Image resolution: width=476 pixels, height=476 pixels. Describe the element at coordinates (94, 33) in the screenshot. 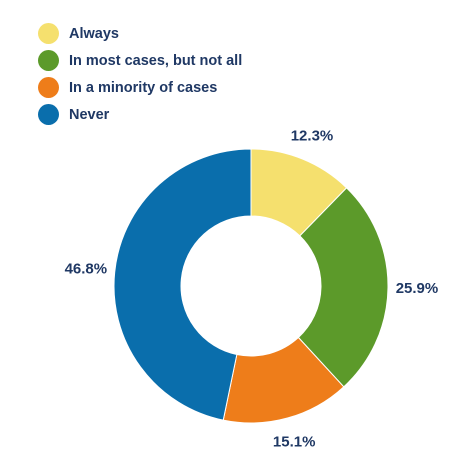

I see `legend-label-always: Always` at that location.